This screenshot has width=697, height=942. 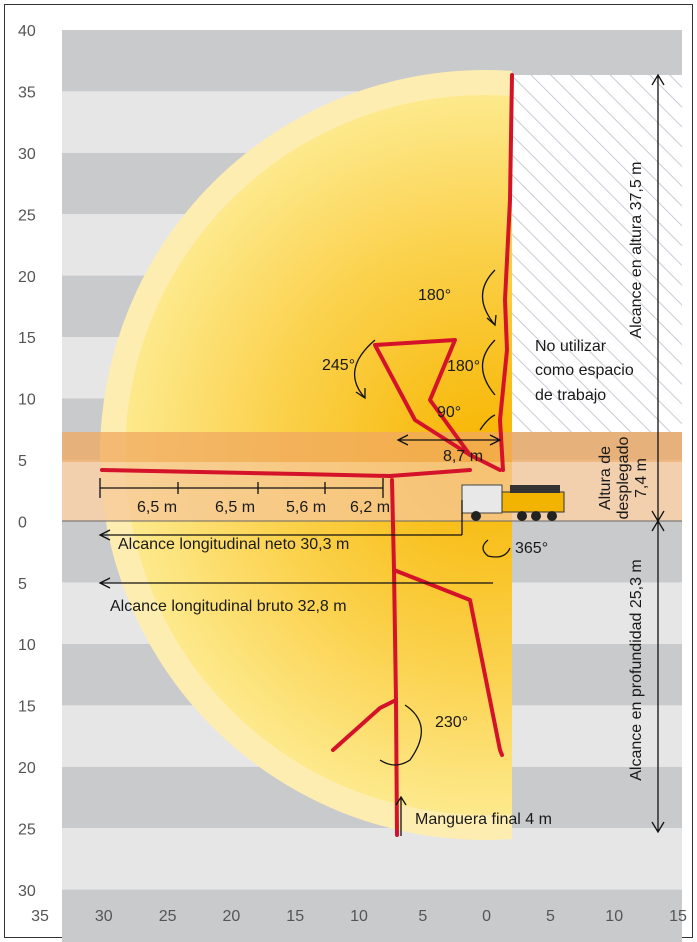 What do you see at coordinates (531, 548) in the screenshot?
I see `angle: 365°` at bounding box center [531, 548].